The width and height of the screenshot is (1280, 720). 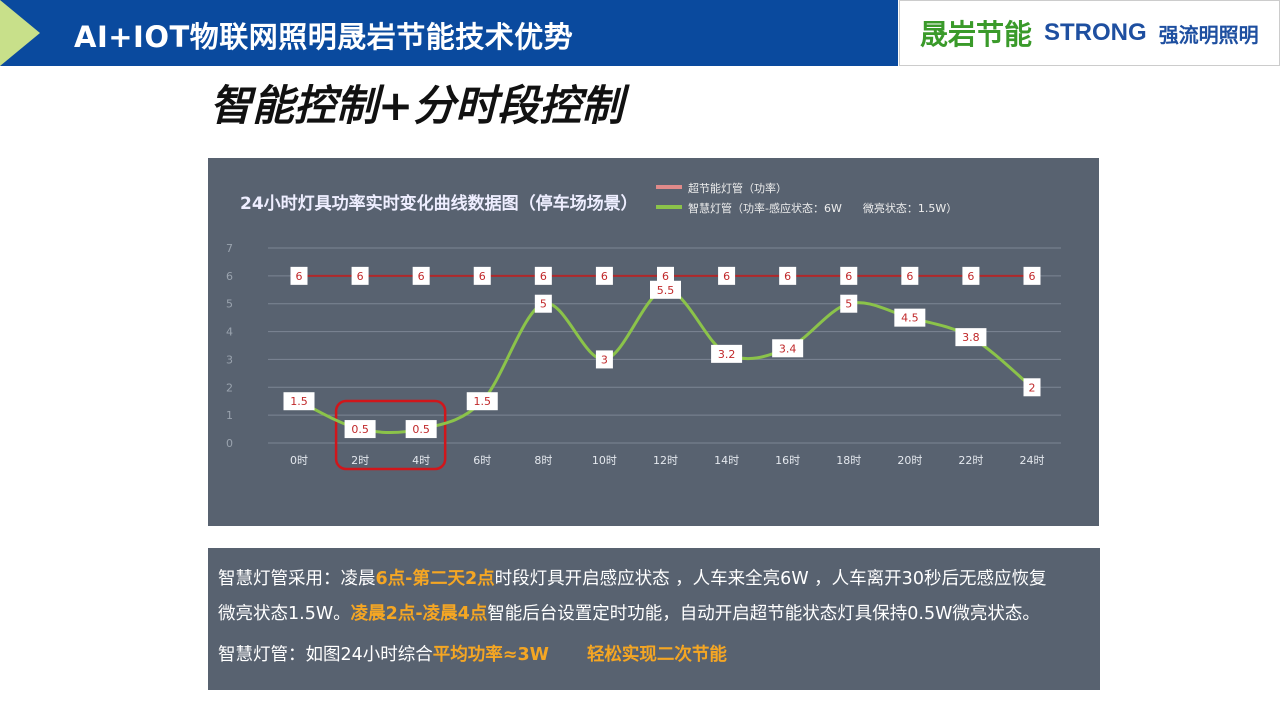 I want to click on y-tick-label: 3, so click(x=229, y=359).